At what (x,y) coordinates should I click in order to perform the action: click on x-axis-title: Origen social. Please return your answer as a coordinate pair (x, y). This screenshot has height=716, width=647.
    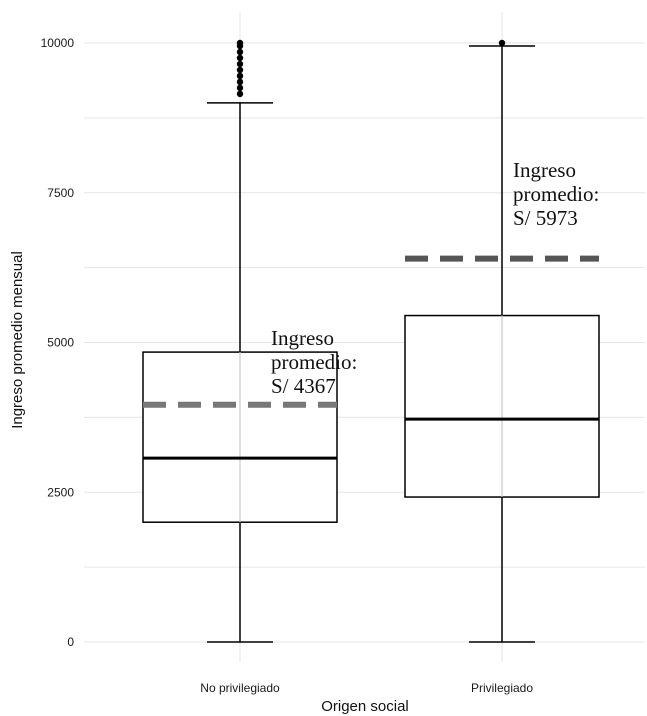
    Looking at the image, I should click on (365, 706).